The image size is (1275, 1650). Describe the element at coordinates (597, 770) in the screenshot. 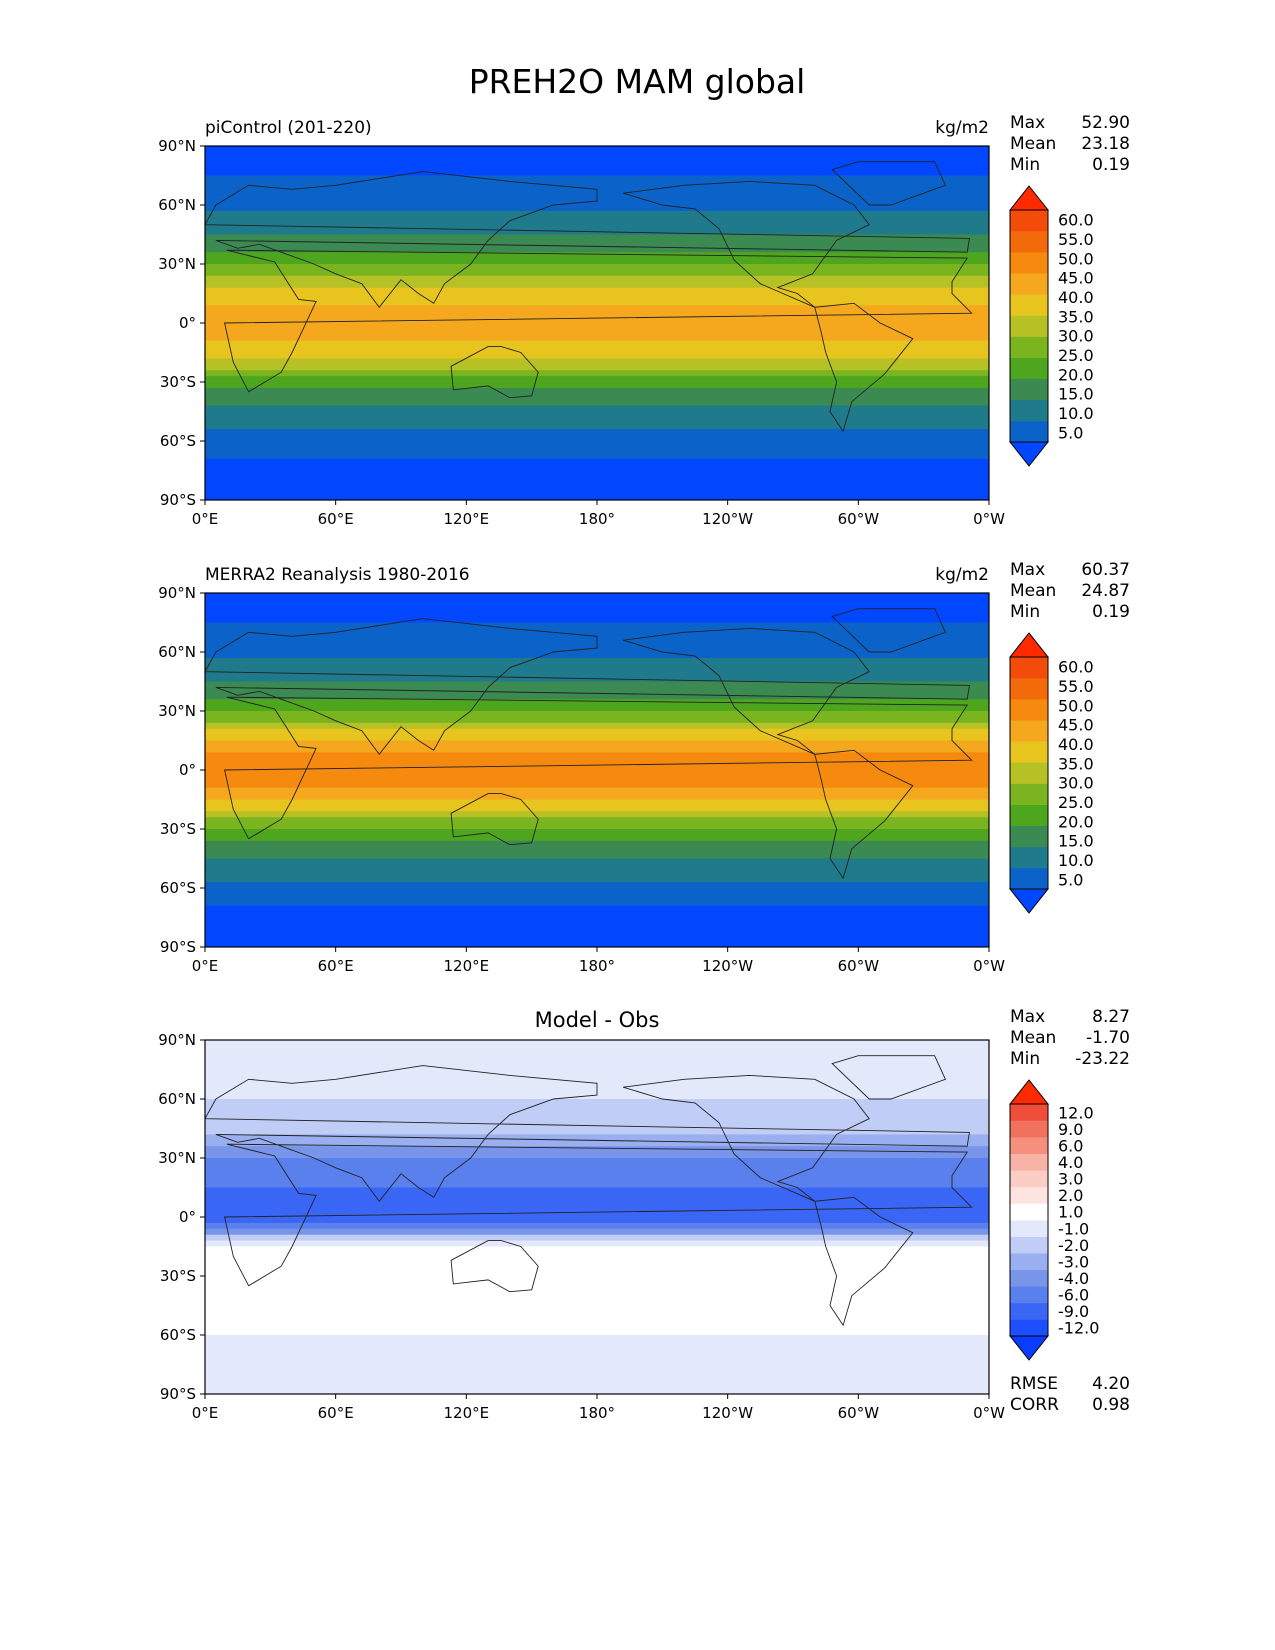

I see `map-field` at that location.